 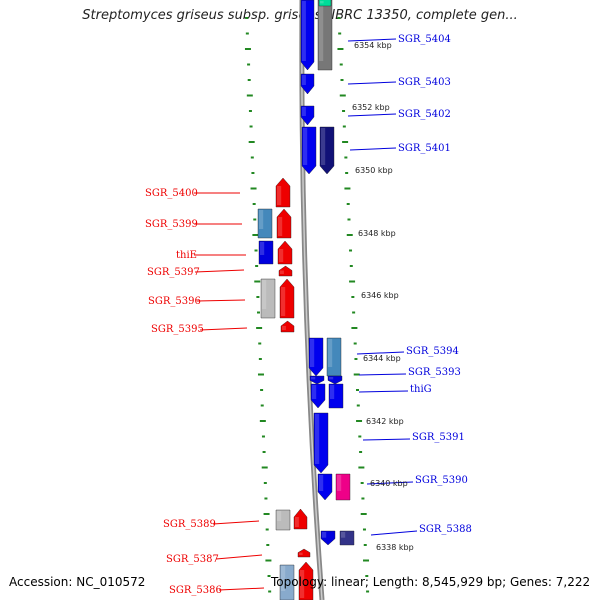 I want to click on gene-label: SGR_5399, so click(x=171, y=224).